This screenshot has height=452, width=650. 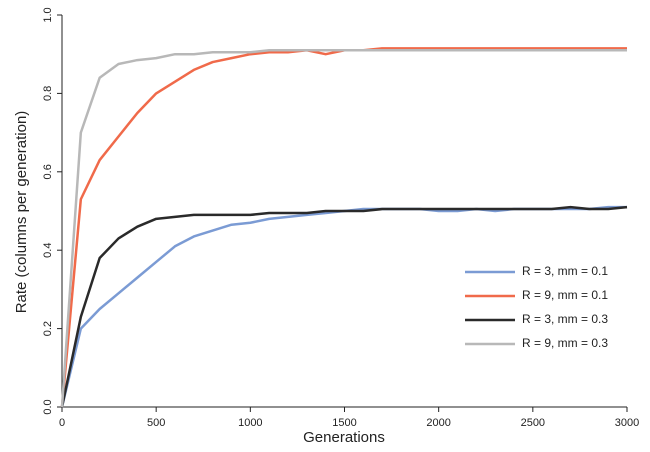 I want to click on y-tick-label: 0.2, so click(x=48, y=328).